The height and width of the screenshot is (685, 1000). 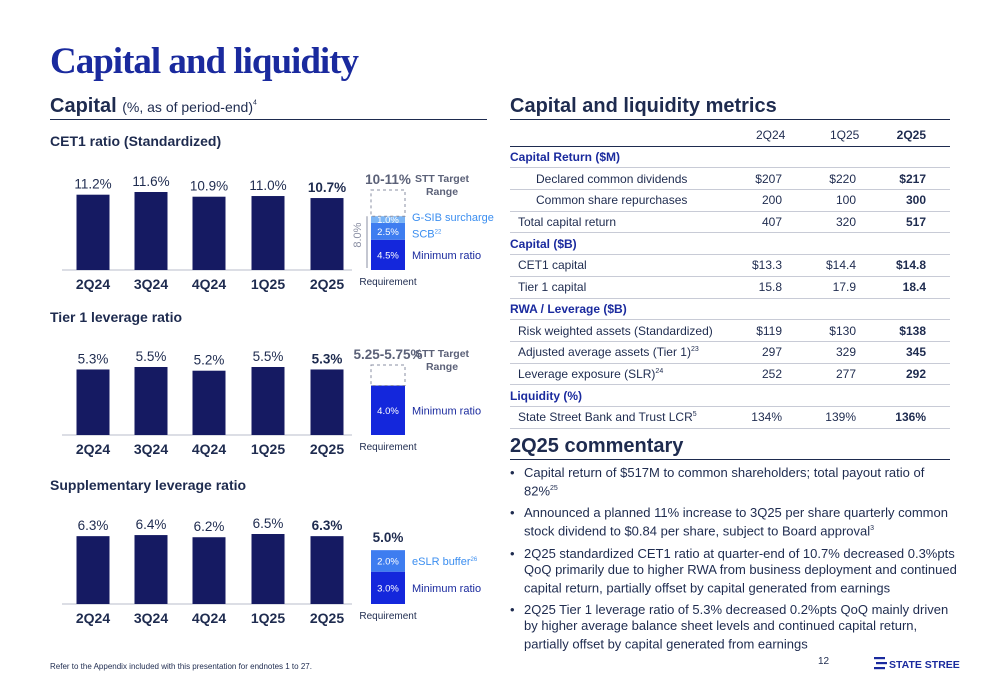 I want to click on requirement-legend: SCB22, so click(x=427, y=234).